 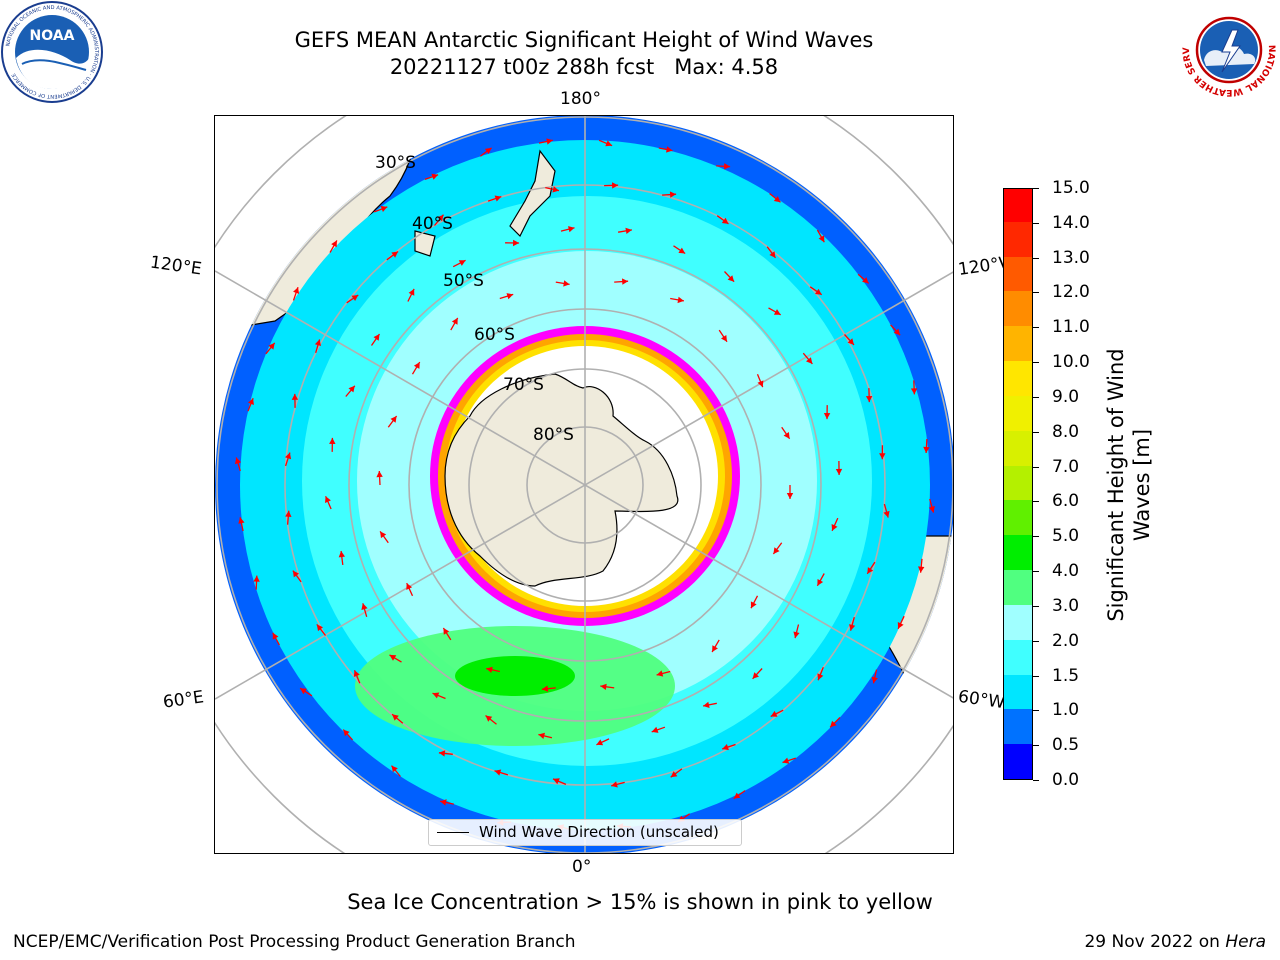 I want to click on colorbar-tick-label: 9.0, so click(x=1066, y=396).